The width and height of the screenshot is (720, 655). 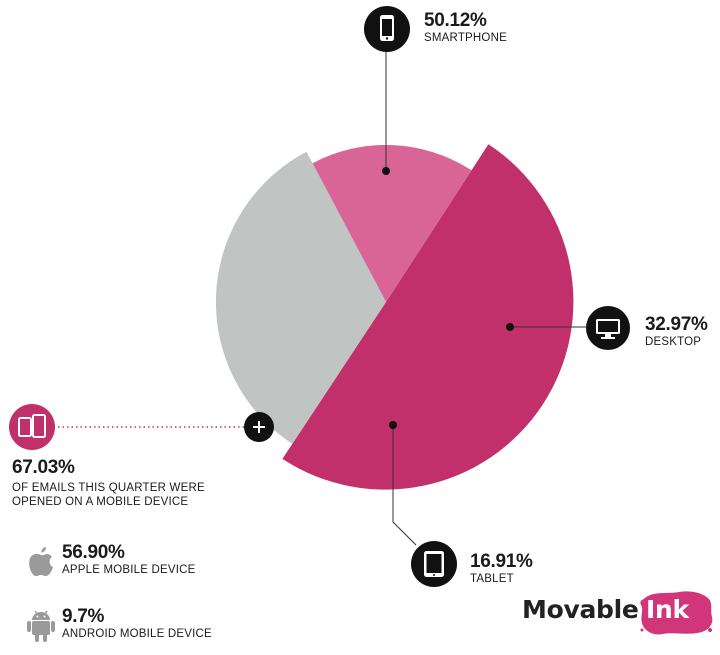 I want to click on tablet-percent: 16.91%, so click(x=501, y=561).